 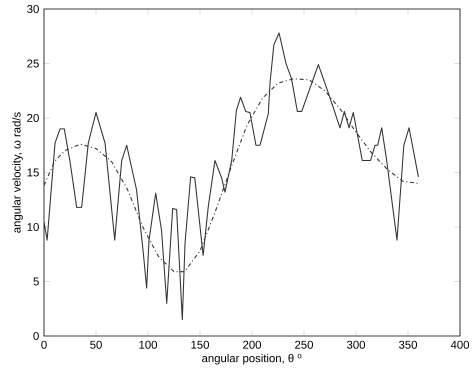 I want to click on y-tick-label: 25, so click(x=33, y=64).